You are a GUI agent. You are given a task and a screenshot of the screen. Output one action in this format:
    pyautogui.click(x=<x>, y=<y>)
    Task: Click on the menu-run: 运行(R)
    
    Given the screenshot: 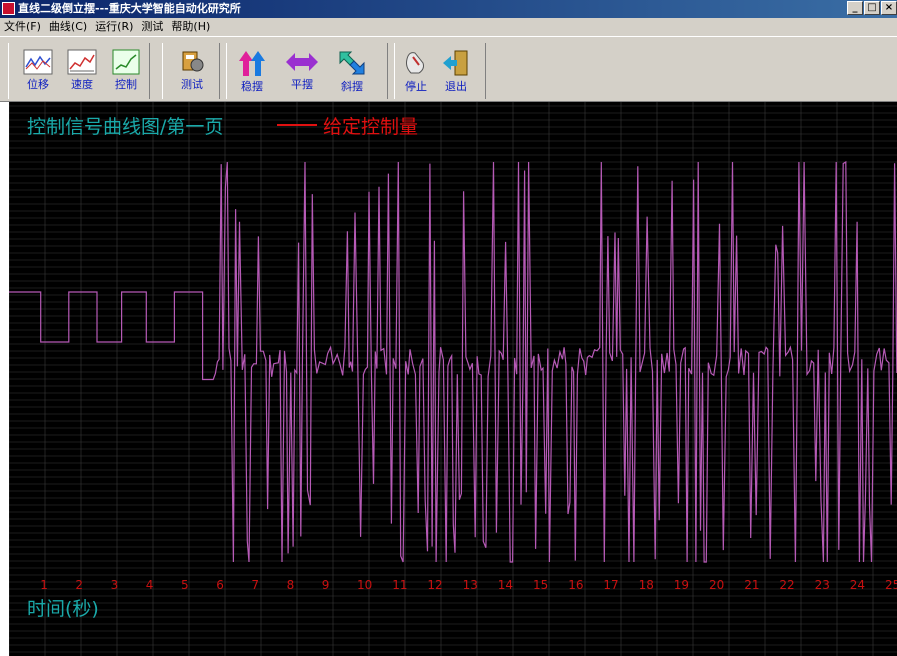 What is the action you would take?
    pyautogui.click(x=114, y=26)
    